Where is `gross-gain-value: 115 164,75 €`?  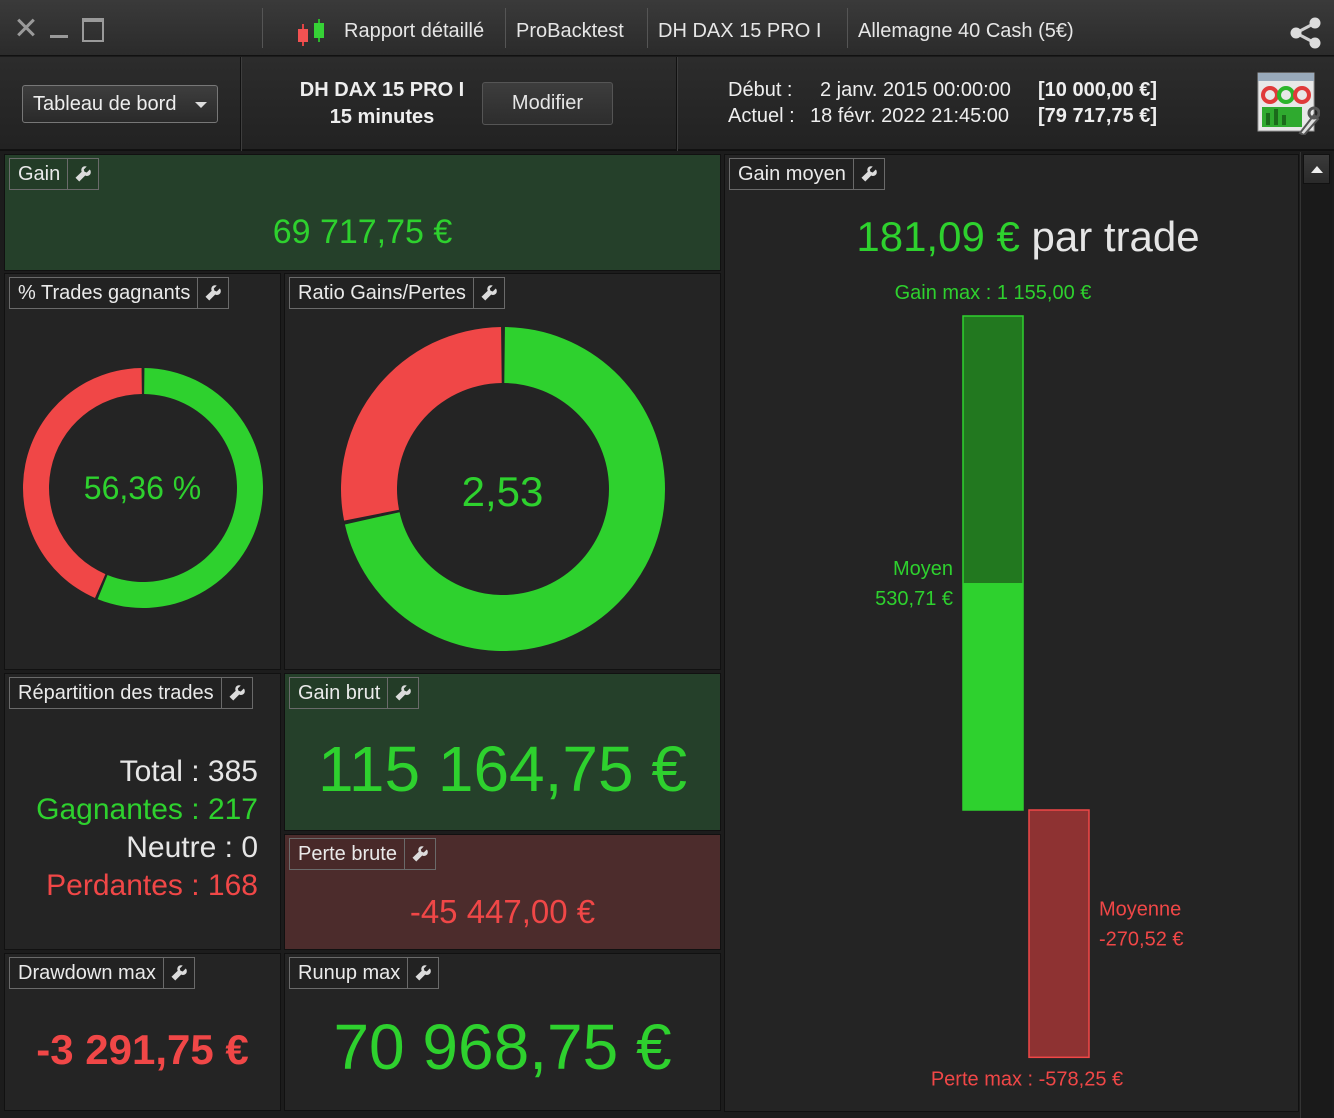 gross-gain-value: 115 164,75 € is located at coordinates (502, 769).